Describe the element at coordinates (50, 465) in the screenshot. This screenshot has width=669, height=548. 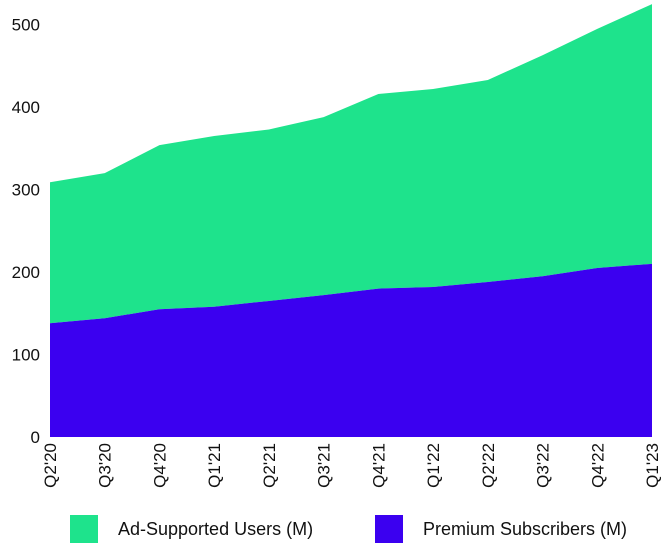
I see `x-tick-label: Q2'20` at that location.